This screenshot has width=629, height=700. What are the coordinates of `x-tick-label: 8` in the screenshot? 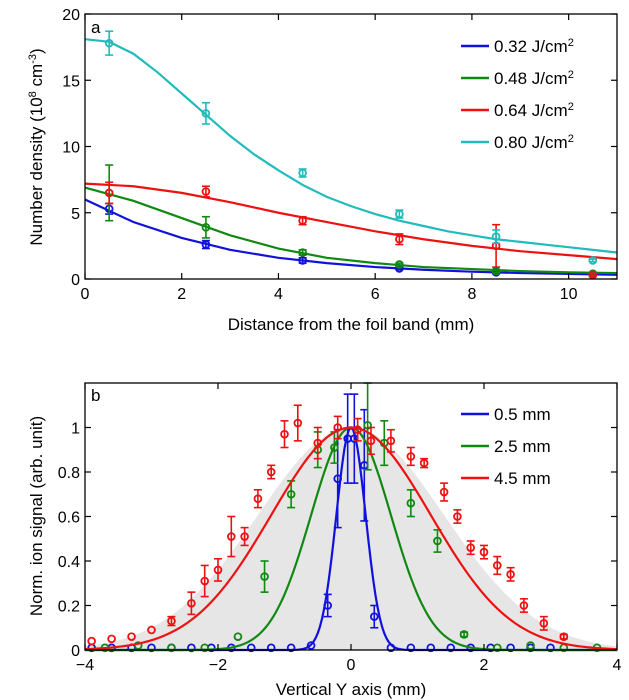 It's located at (471, 294).